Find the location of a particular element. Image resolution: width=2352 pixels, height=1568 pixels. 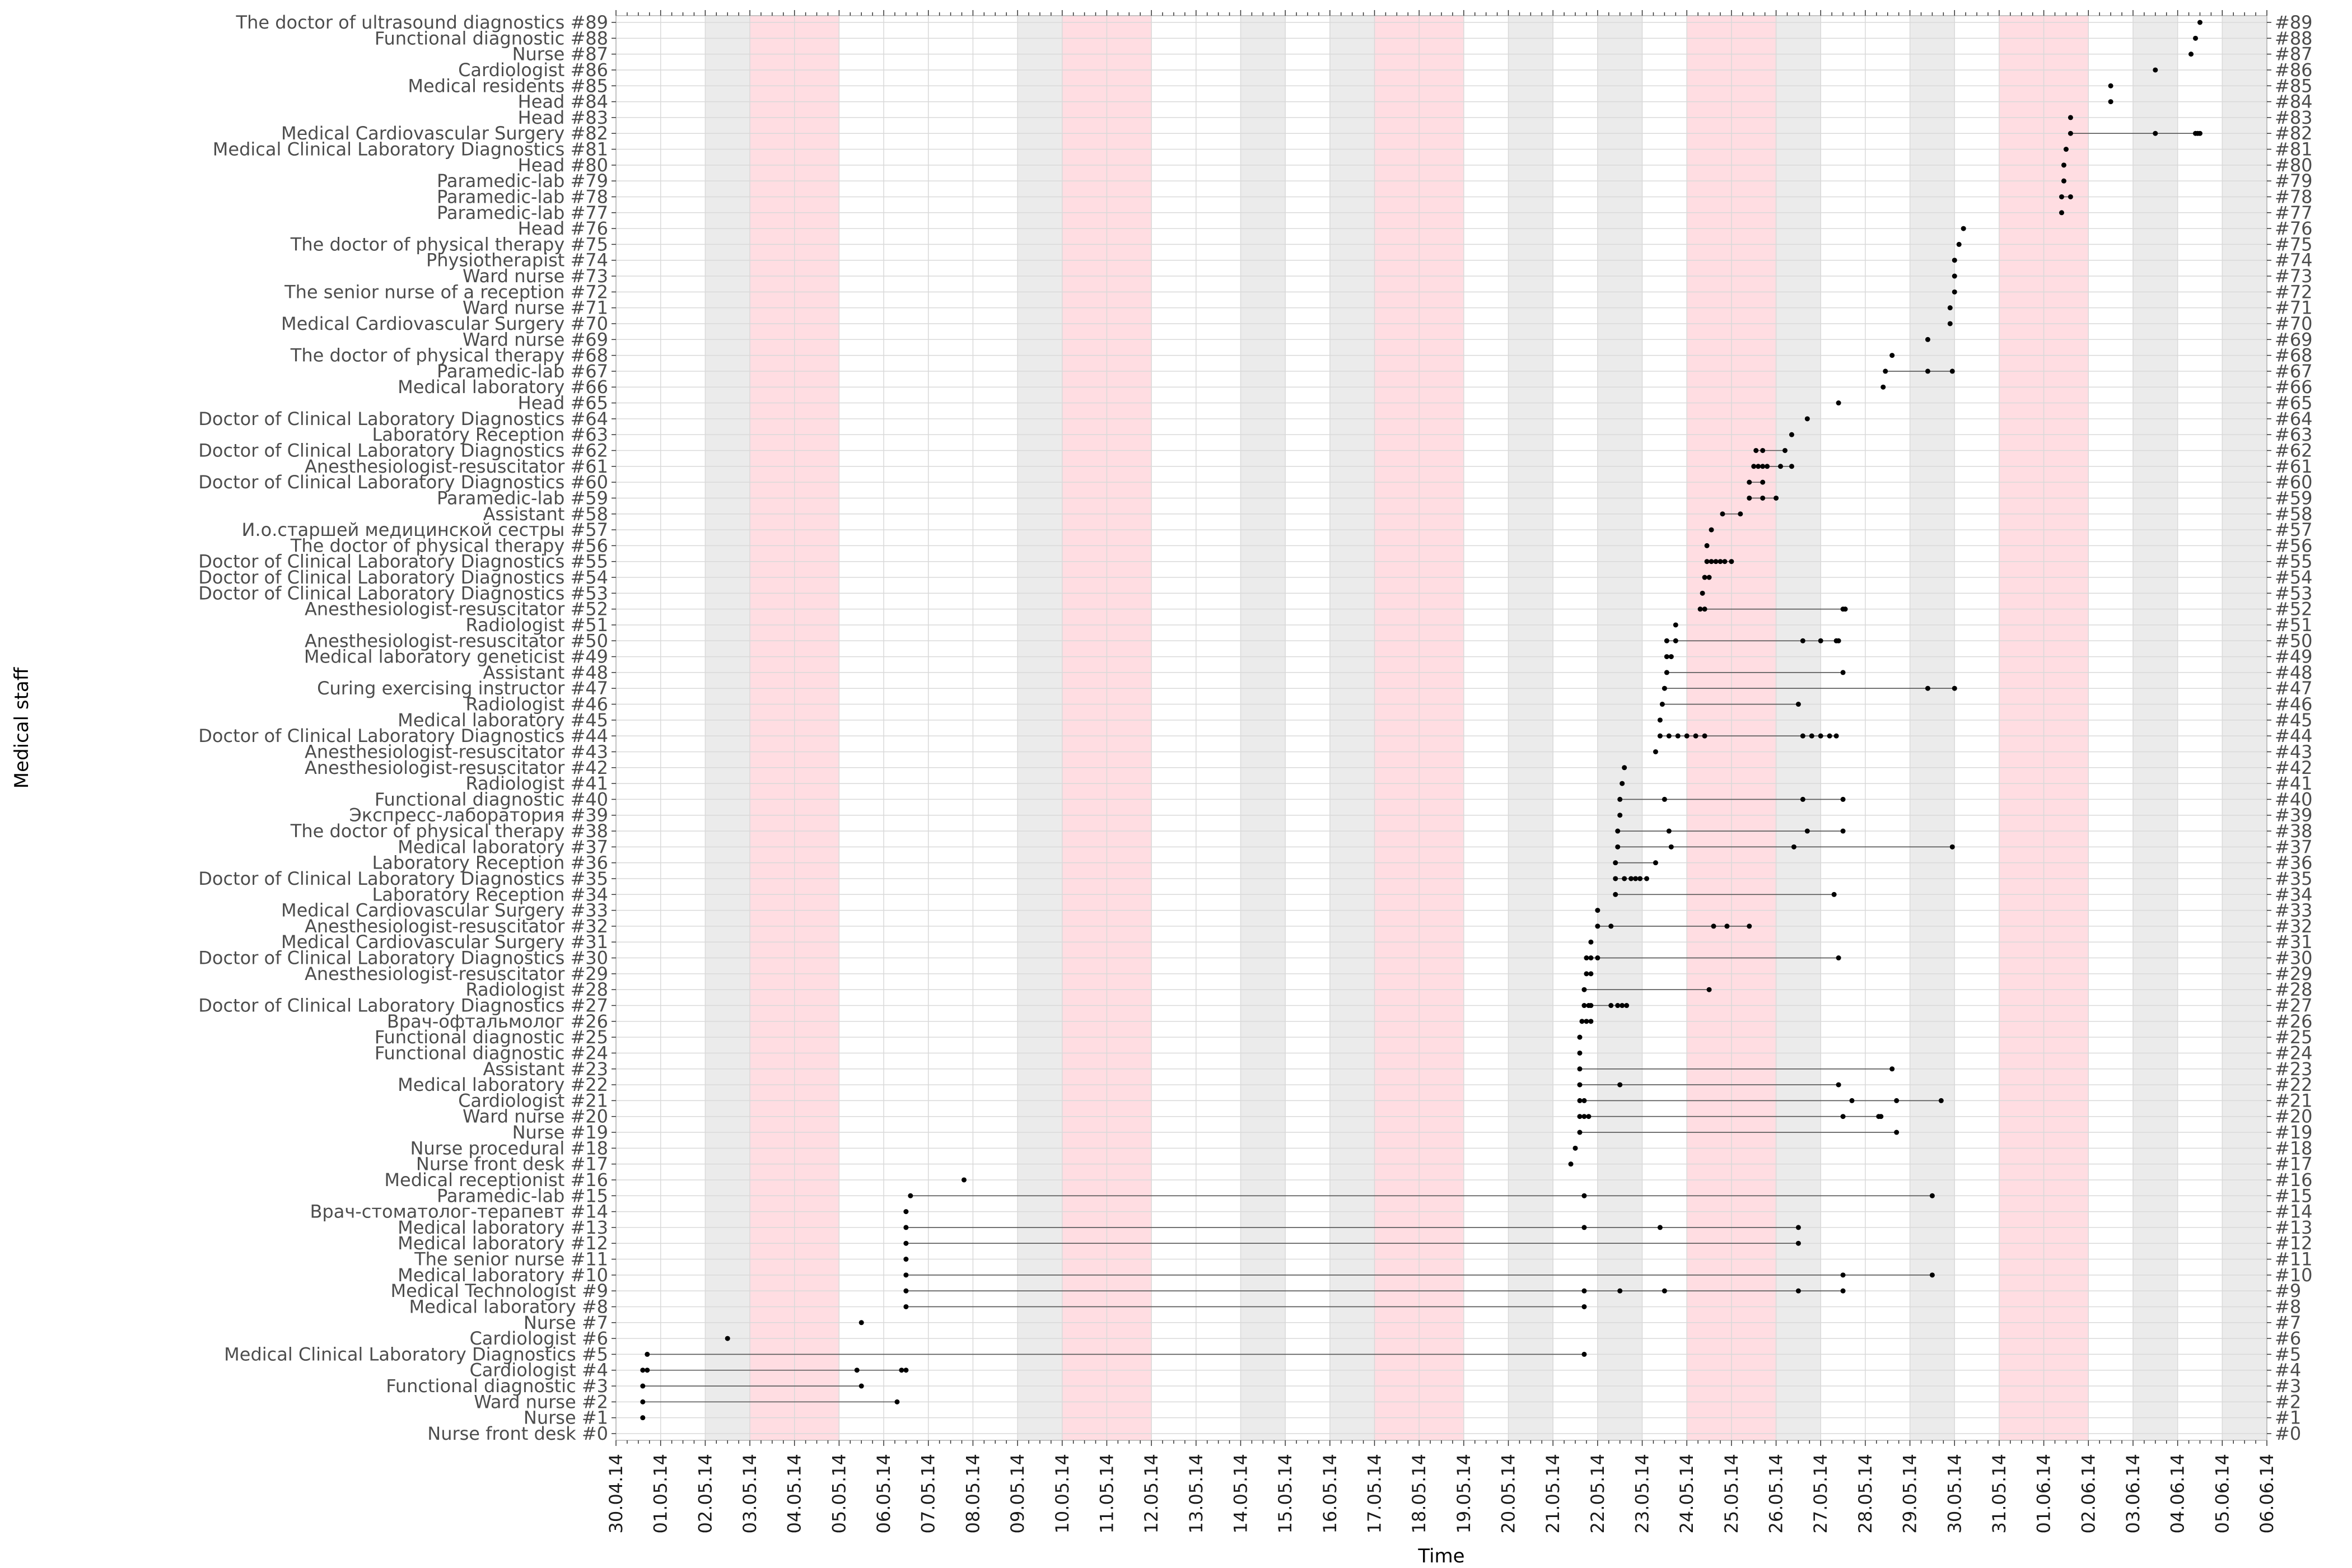

y-tick-label-right: #45 is located at coordinates (2294, 721).